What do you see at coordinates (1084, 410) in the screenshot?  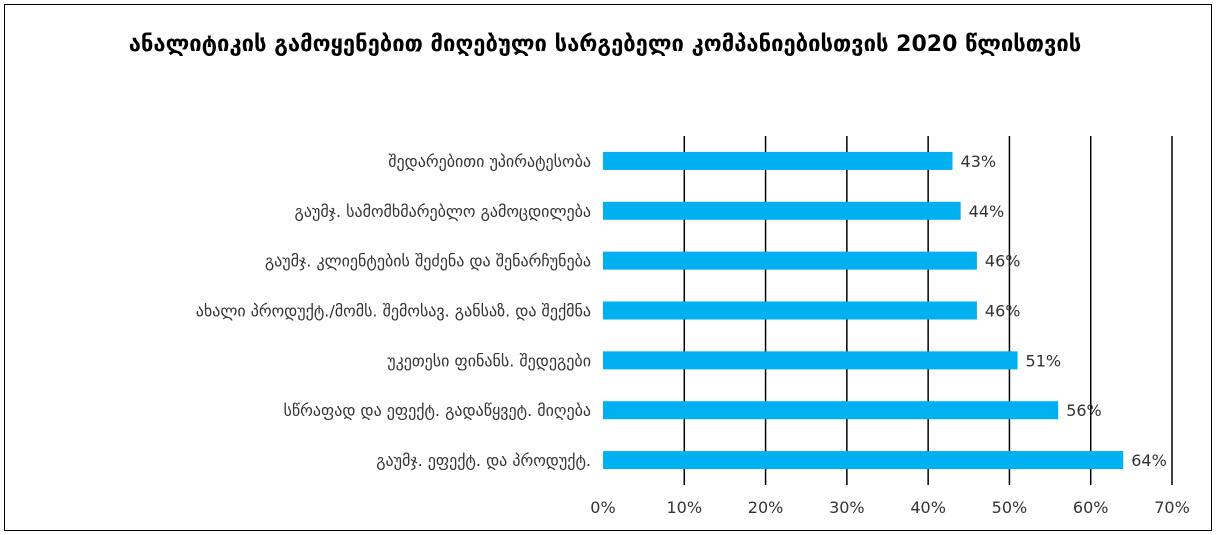 I see `data-label: 56%` at bounding box center [1084, 410].